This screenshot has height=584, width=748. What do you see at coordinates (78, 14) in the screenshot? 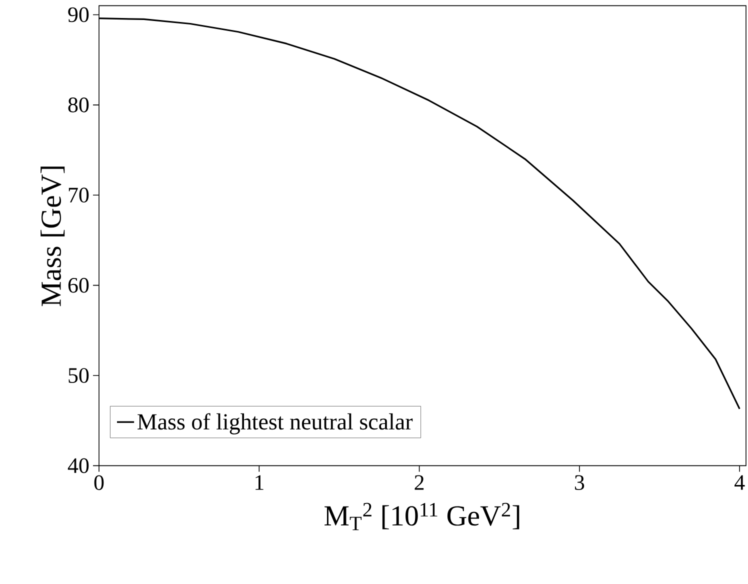
I see `y-tick-label: 90` at bounding box center [78, 14].